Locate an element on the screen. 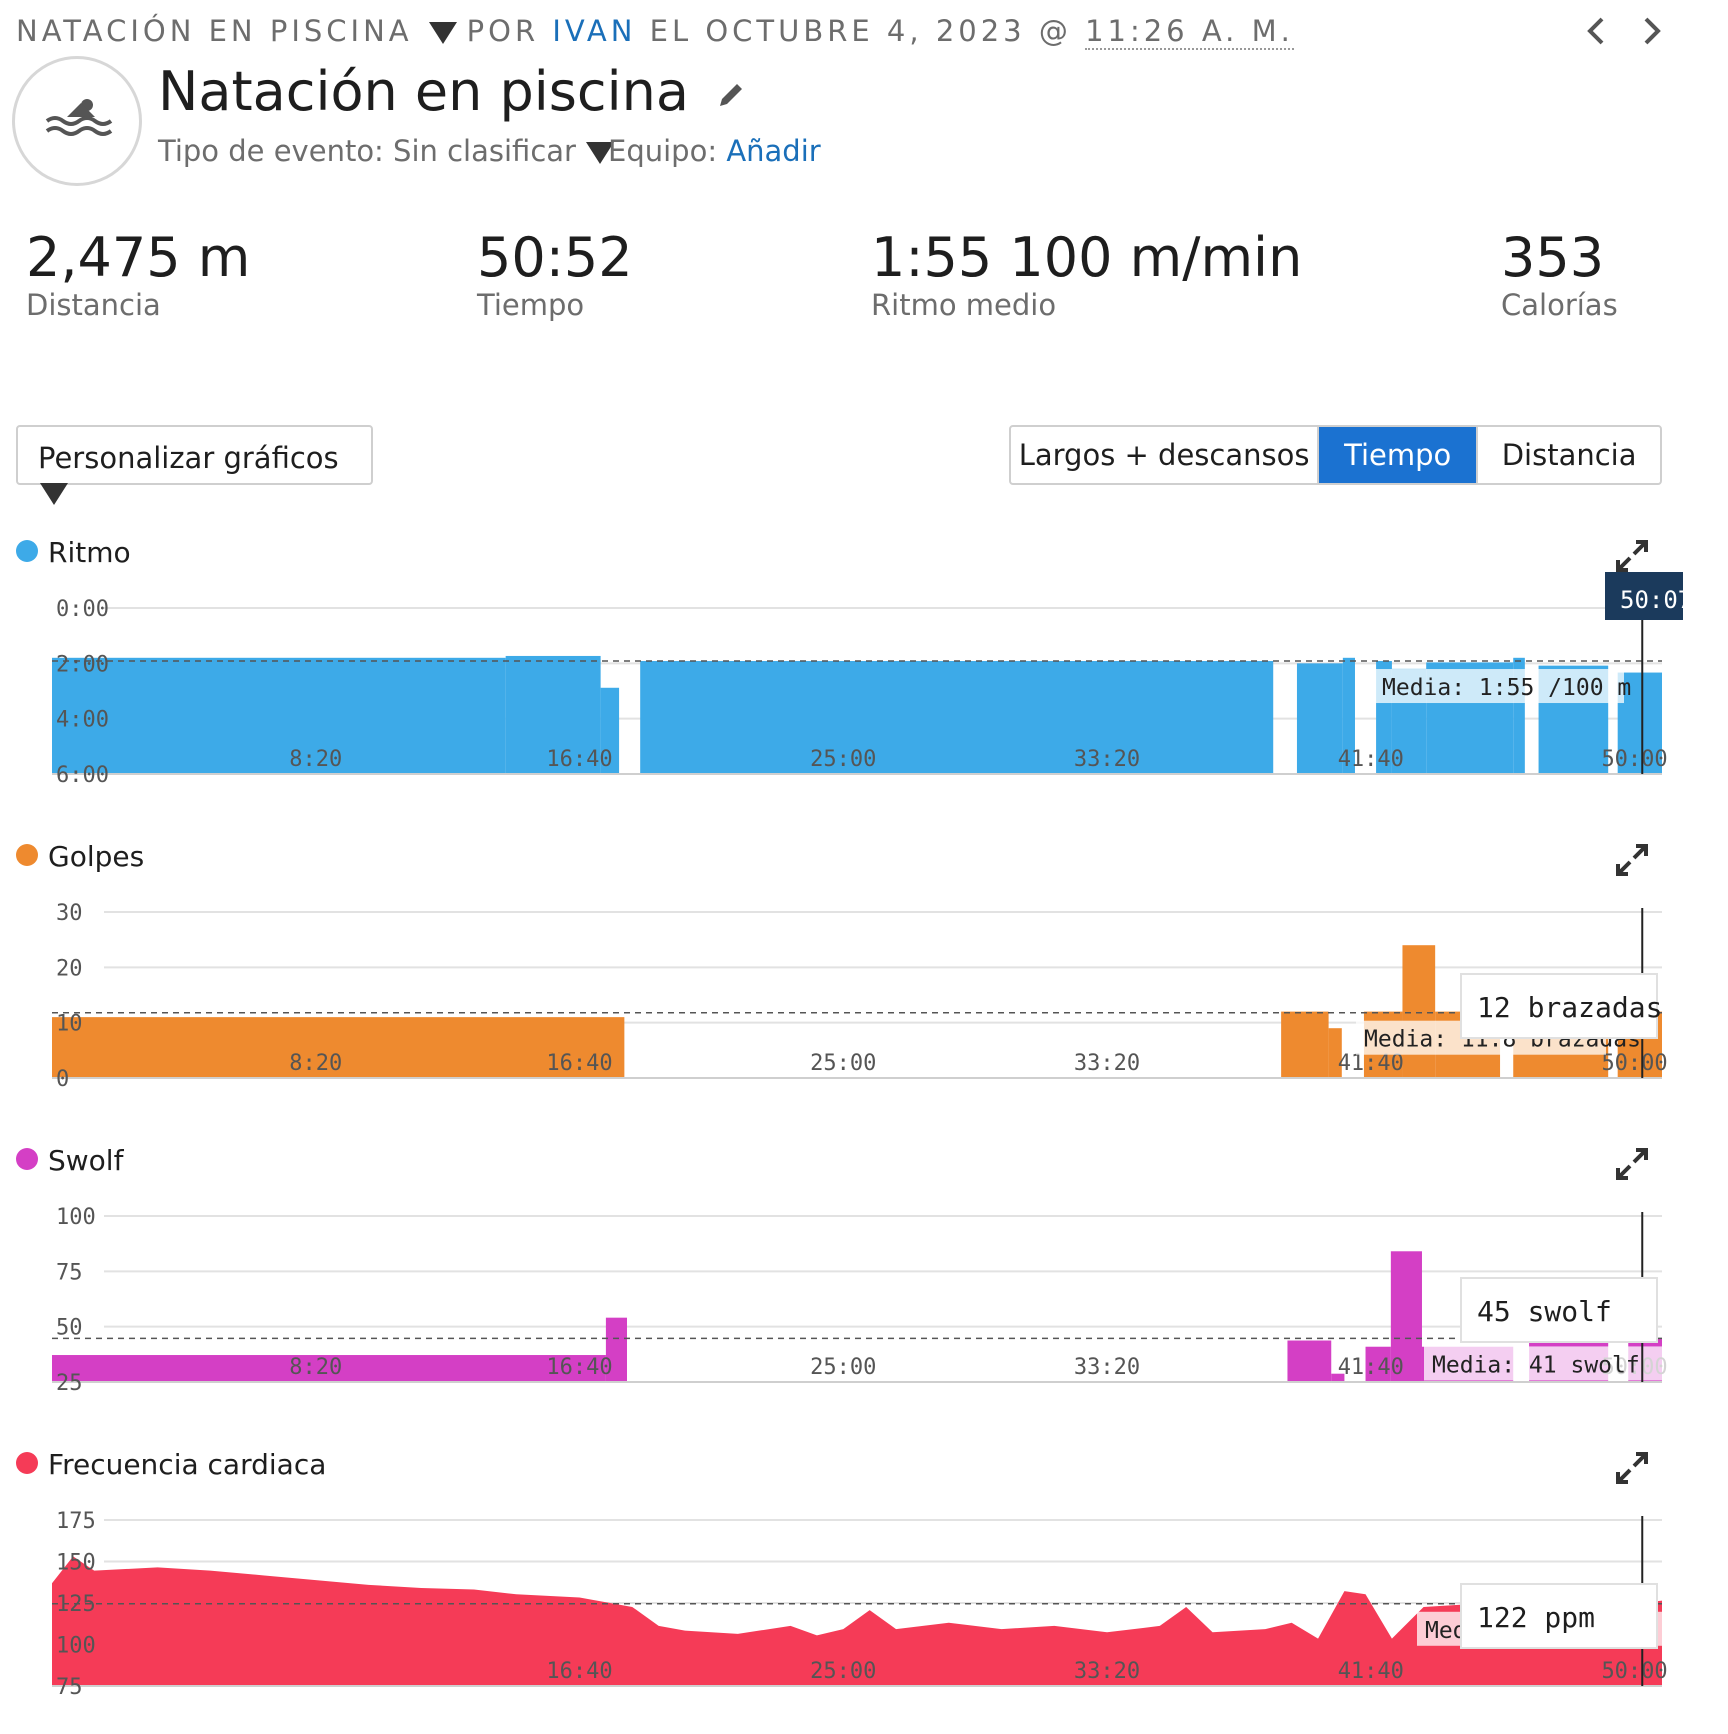 Image resolution: width=1728 pixels, height=1734 pixels. average-label: Media: 1:55 /100 m is located at coordinates (1506, 688).